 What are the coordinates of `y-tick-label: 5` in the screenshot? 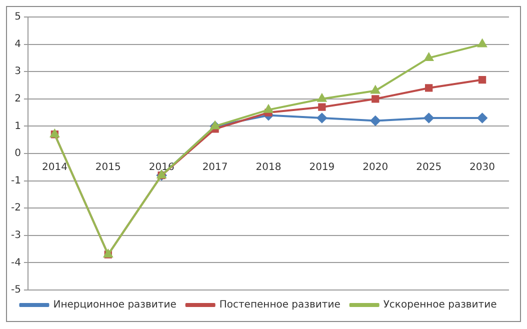 It's located at (17, 17).